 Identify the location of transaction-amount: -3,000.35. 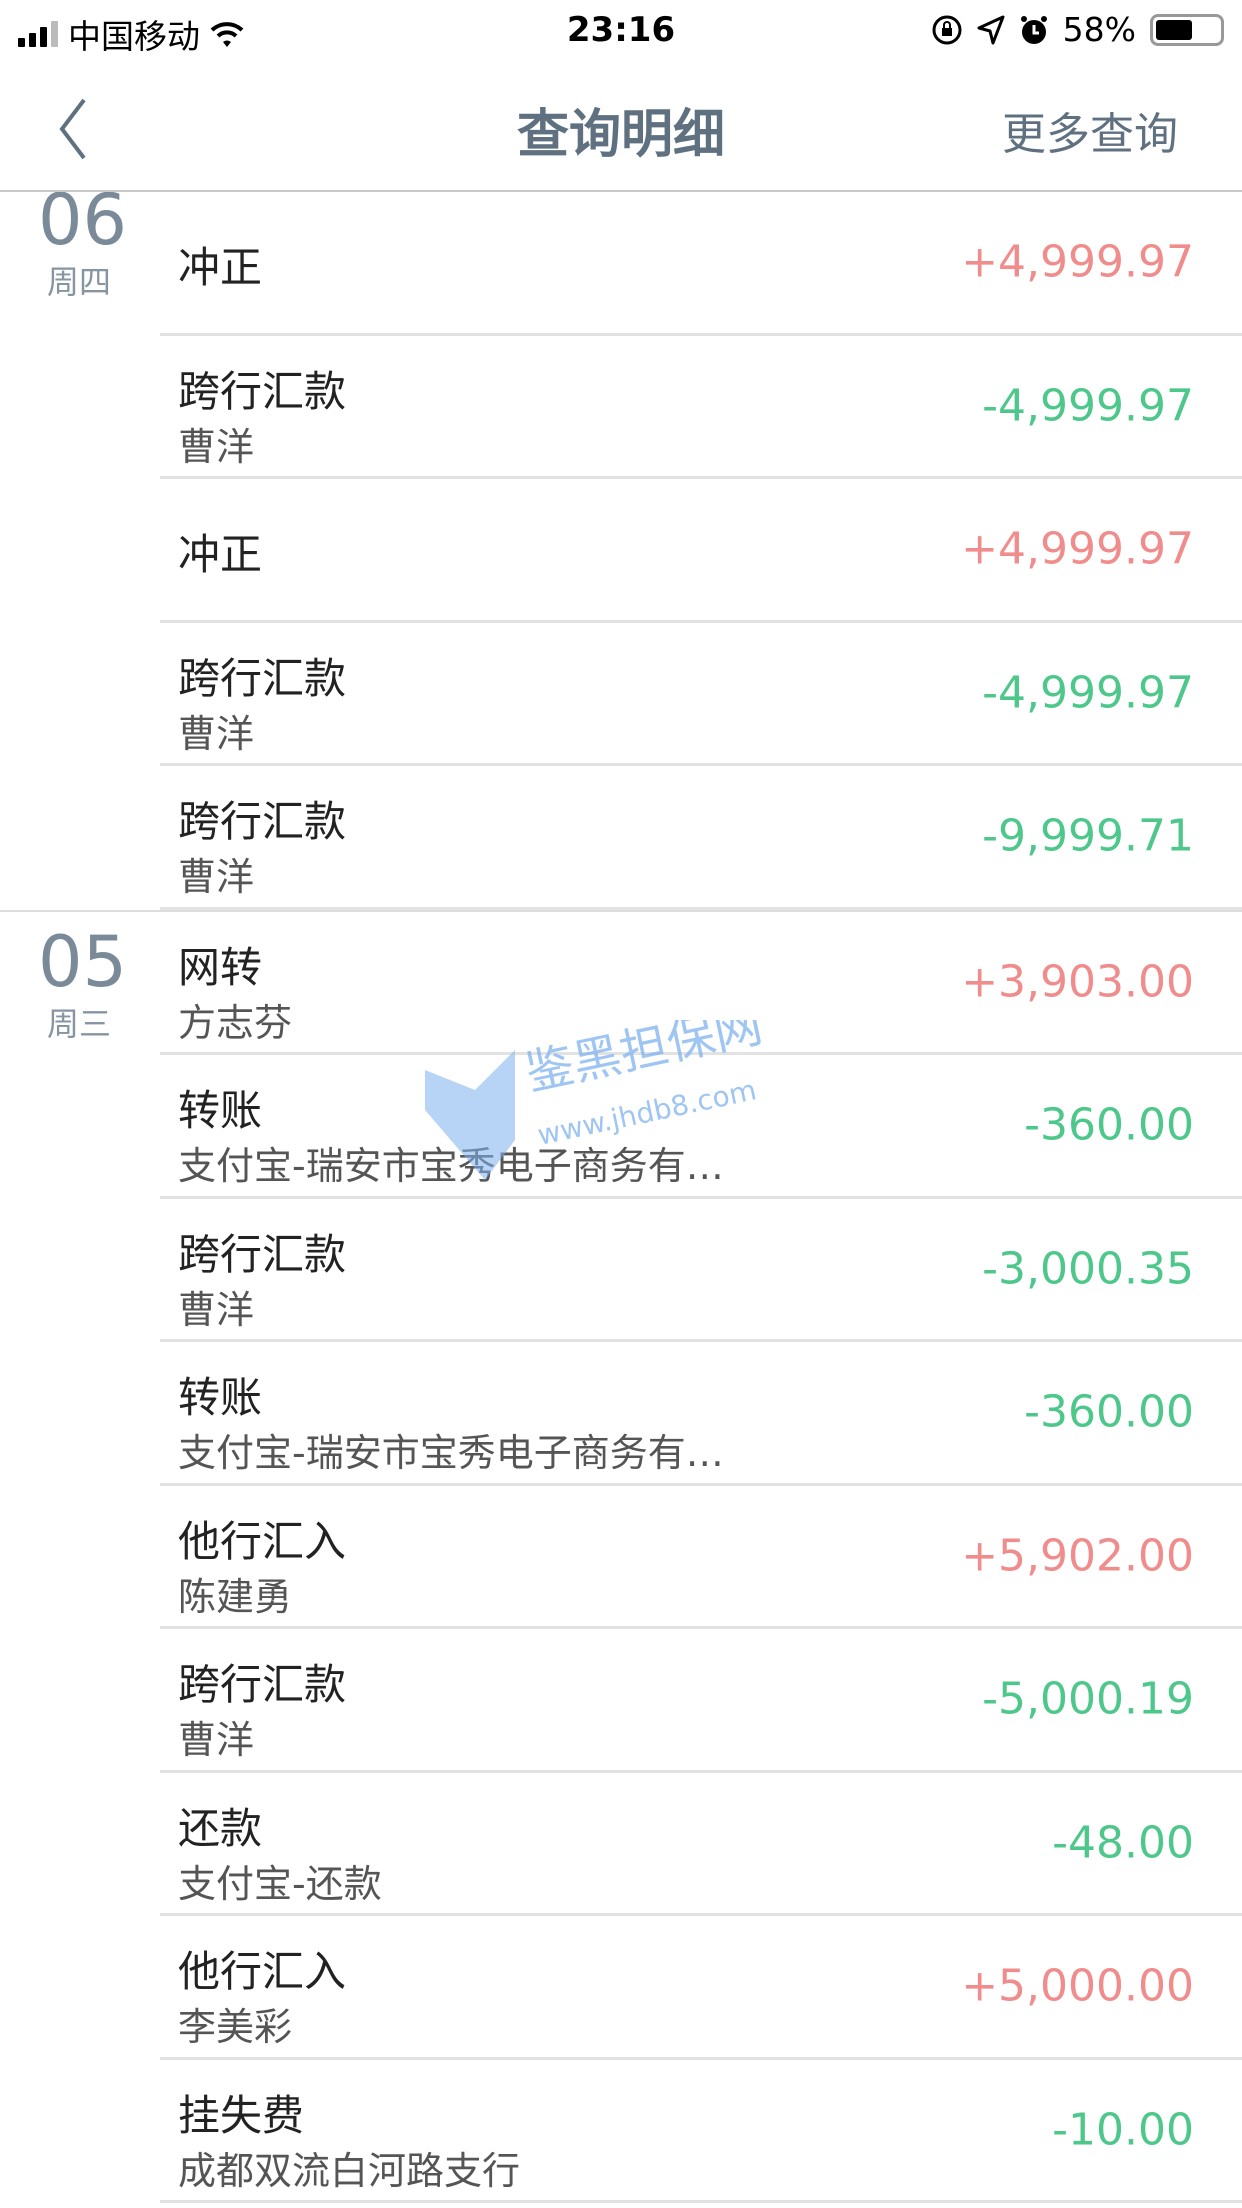
(1088, 1269).